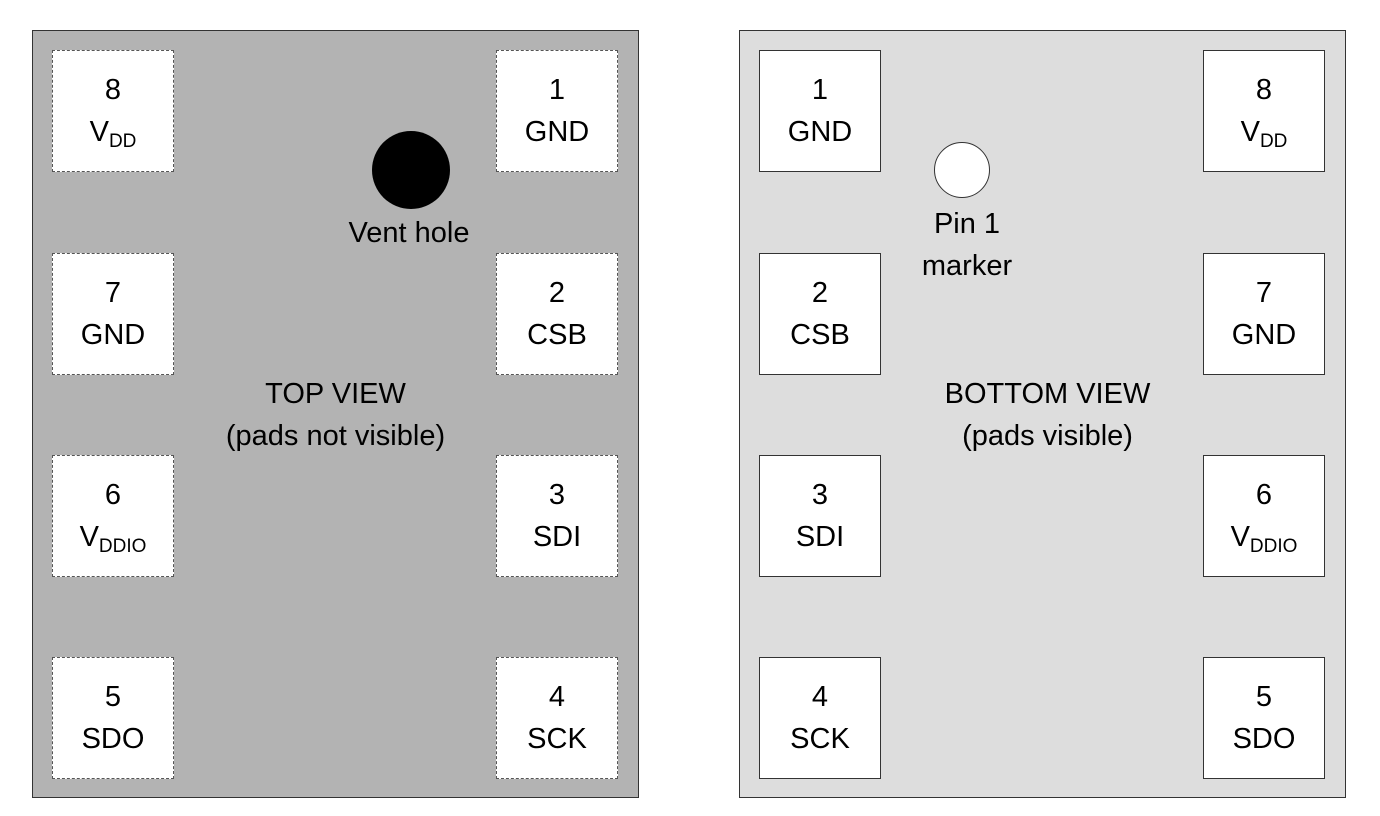  What do you see at coordinates (967, 245) in the screenshot?
I see `pin1-marker-label: Pin 1 marker` at bounding box center [967, 245].